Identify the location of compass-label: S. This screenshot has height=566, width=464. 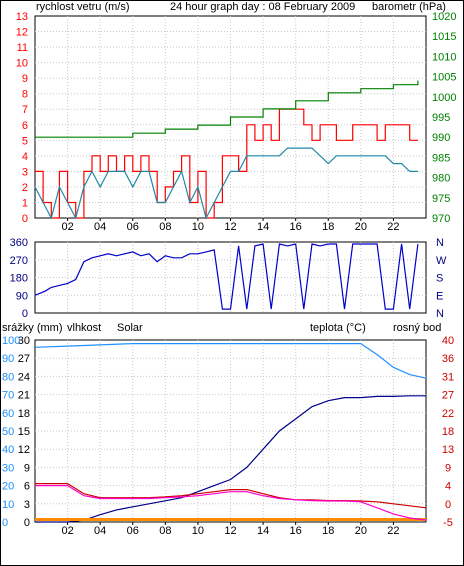
(439, 279).